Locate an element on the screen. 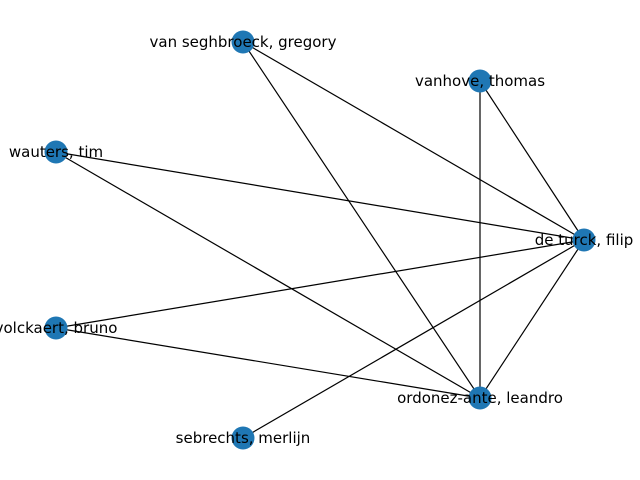 This screenshot has height=480, width=640. node-ordonez_ante is located at coordinates (480, 398).